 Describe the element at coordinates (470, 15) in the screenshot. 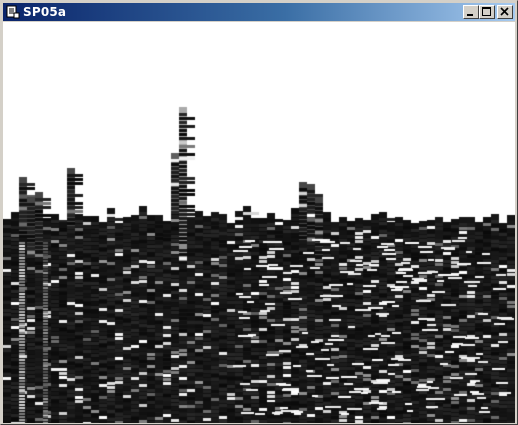

I see `minimize-icon` at that location.